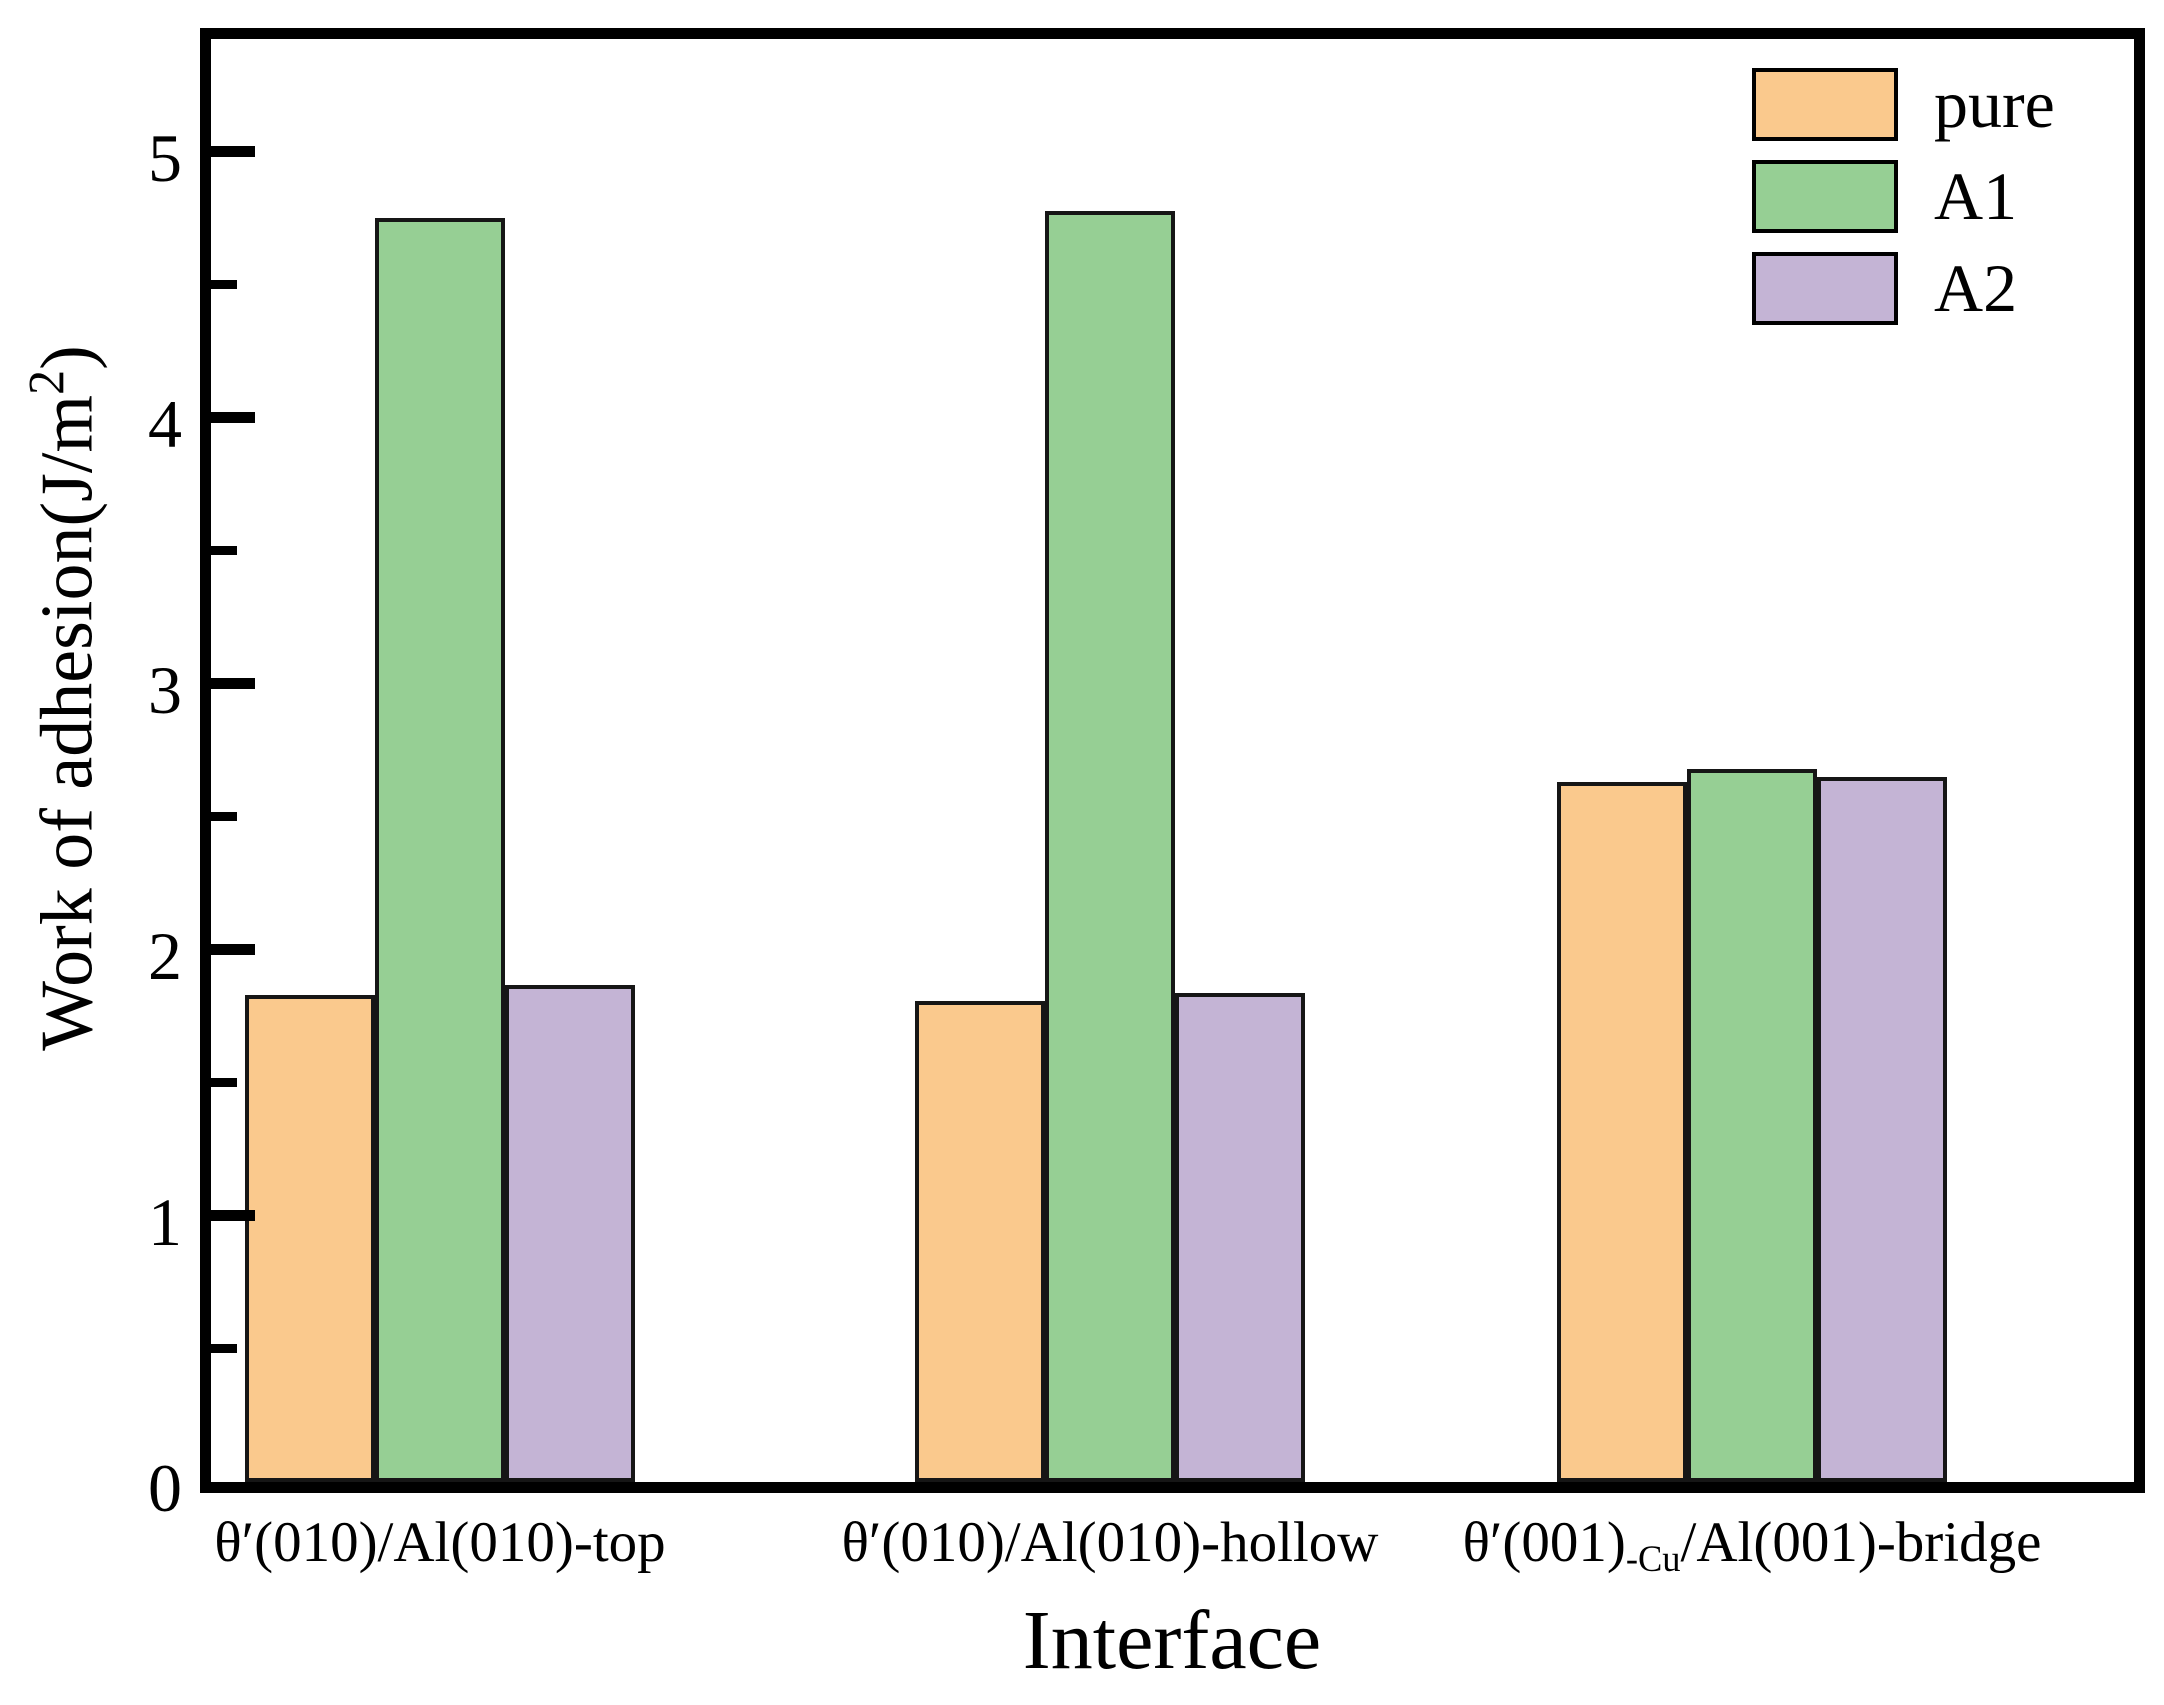 This screenshot has height=1705, width=2164. I want to click on y-tick-label-5: 5, so click(165, 158).